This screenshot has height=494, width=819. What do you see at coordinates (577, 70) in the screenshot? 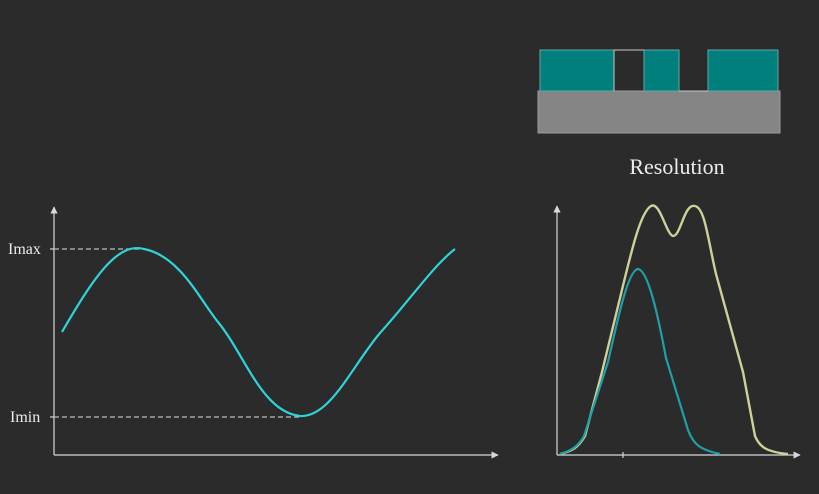
I see `mask-block-left` at bounding box center [577, 70].